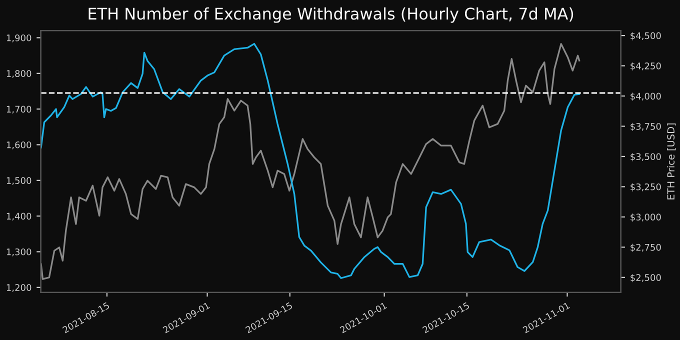 This screenshot has height=340, width=680. What do you see at coordinates (19, 252) in the screenshot?
I see `y-tick-label: 1,300` at bounding box center [19, 252].